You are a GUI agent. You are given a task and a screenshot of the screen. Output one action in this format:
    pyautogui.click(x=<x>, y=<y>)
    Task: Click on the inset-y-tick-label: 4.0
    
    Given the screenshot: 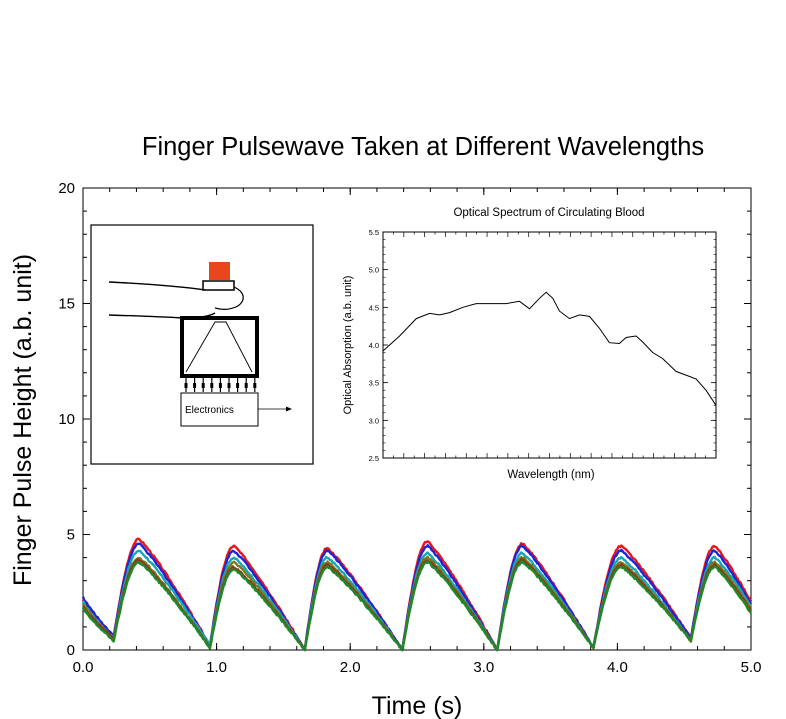 What is the action you would take?
    pyautogui.click(x=374, y=345)
    